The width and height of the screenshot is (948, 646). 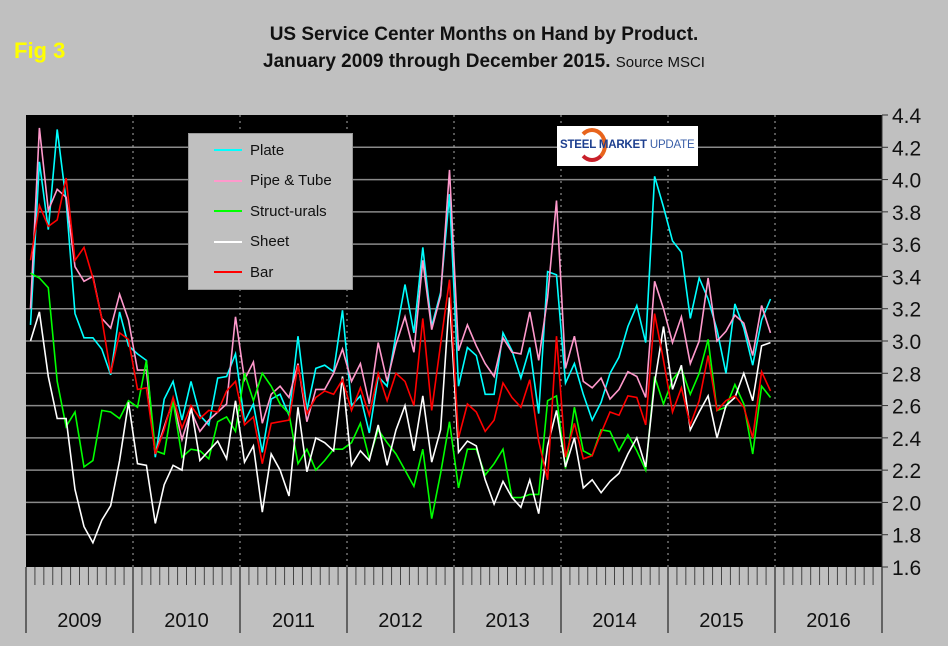 What do you see at coordinates (437, 61) in the screenshot?
I see `subtitle-text: January 2009 through December 2015.` at bounding box center [437, 61].